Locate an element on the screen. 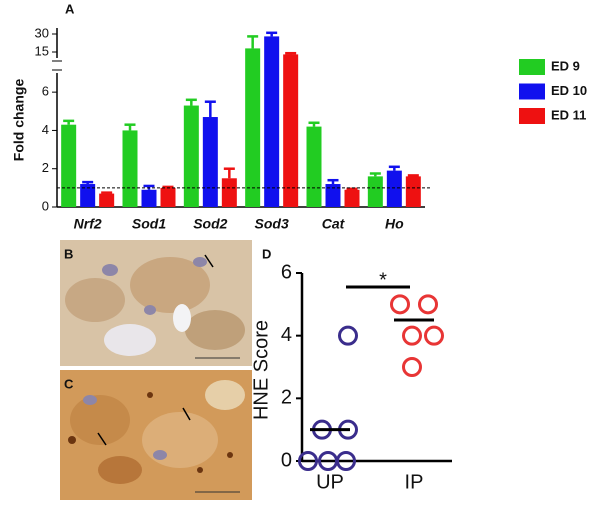 This screenshot has width=600, height=512. y-tick-label: 30 is located at coordinates (42, 32).